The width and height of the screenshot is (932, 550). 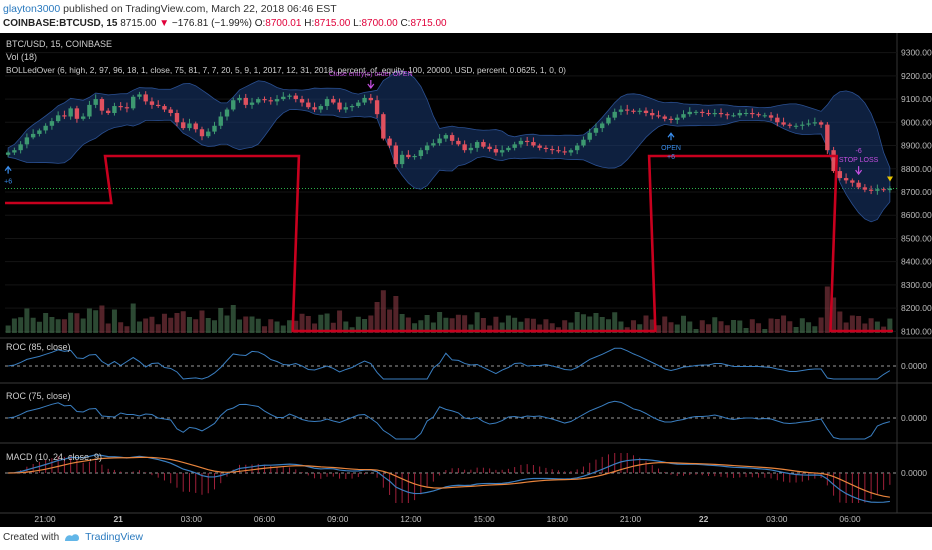 I want to click on time-tick-label: 21, so click(x=118, y=519).